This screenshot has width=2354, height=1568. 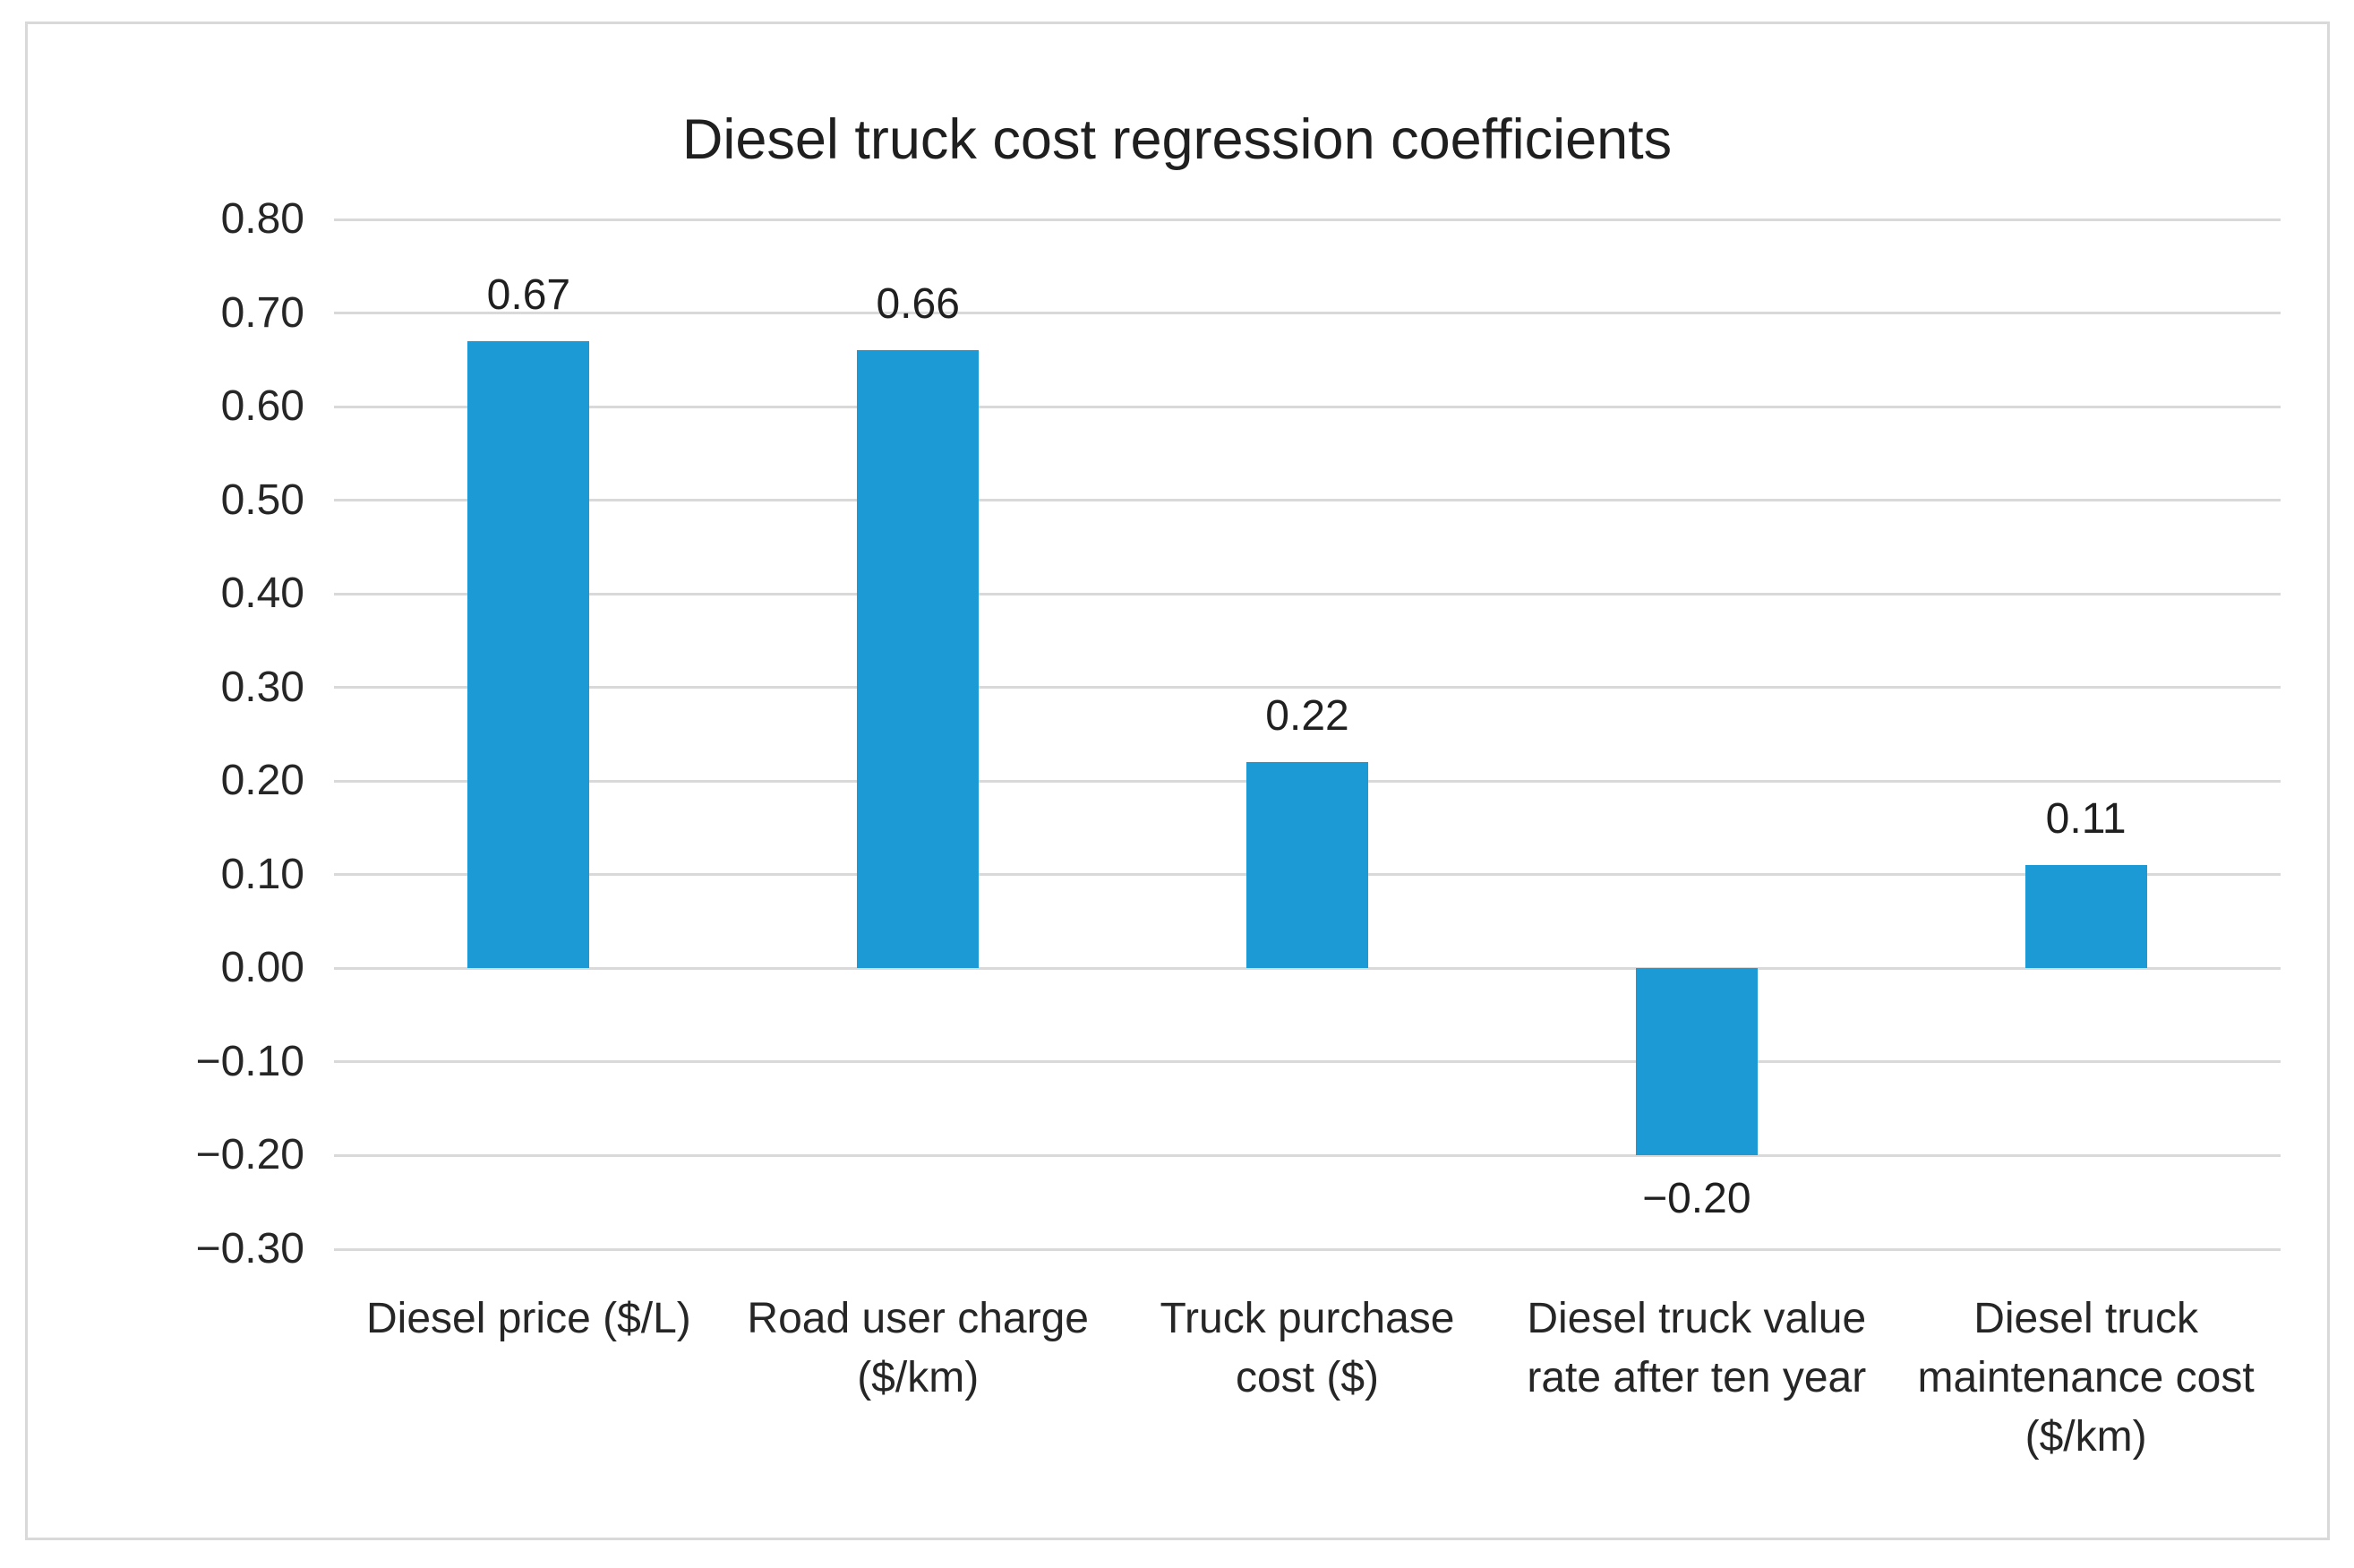 What do you see at coordinates (918, 1348) in the screenshot?
I see `x-category-label: Road user charge ($/km)` at bounding box center [918, 1348].